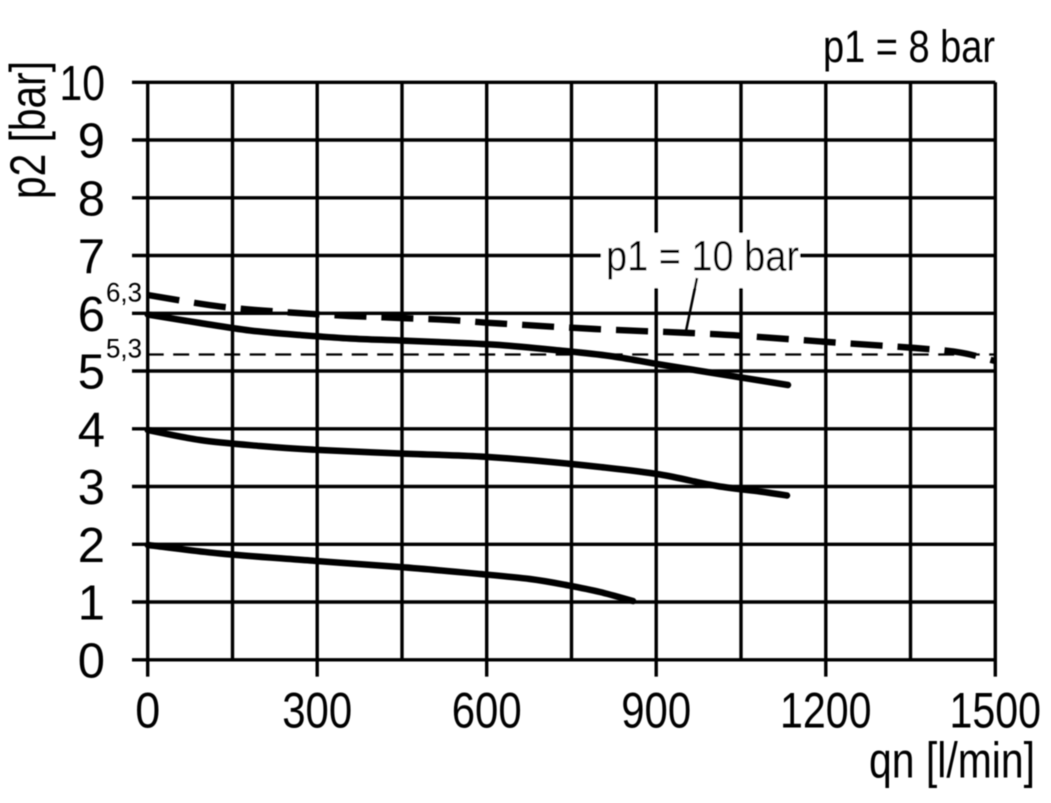  Describe the element at coordinates (91, 142) in the screenshot. I see `svg-text: 9` at that location.